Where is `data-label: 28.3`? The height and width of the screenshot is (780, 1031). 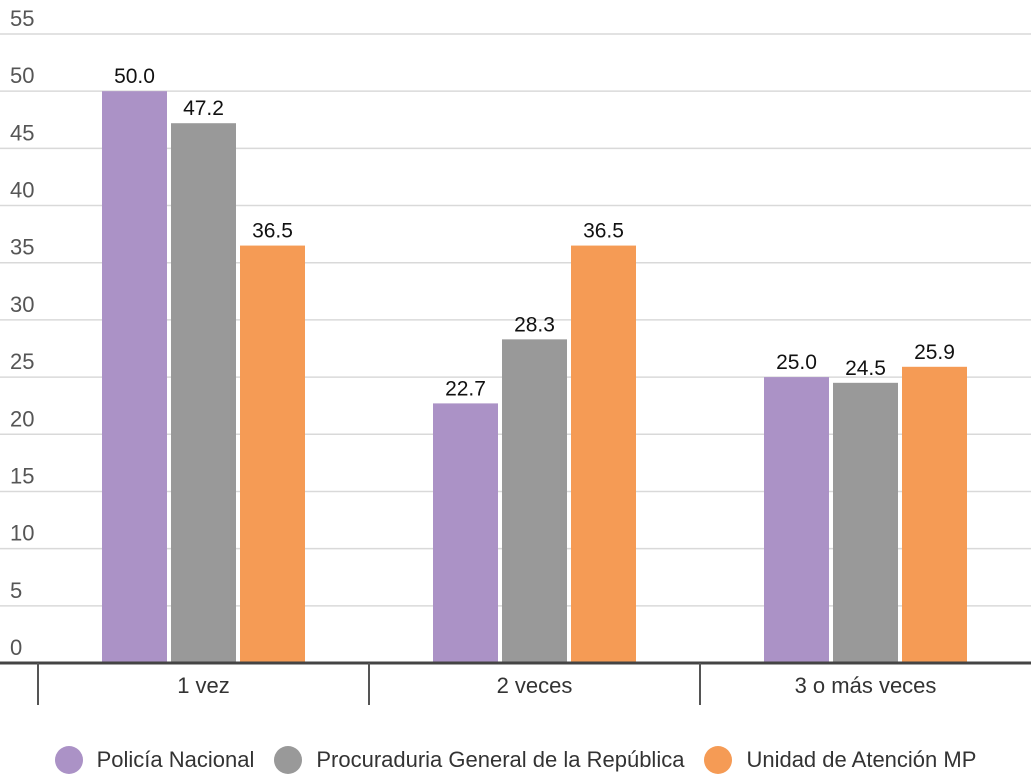 data-label: 28.3 is located at coordinates (534, 324).